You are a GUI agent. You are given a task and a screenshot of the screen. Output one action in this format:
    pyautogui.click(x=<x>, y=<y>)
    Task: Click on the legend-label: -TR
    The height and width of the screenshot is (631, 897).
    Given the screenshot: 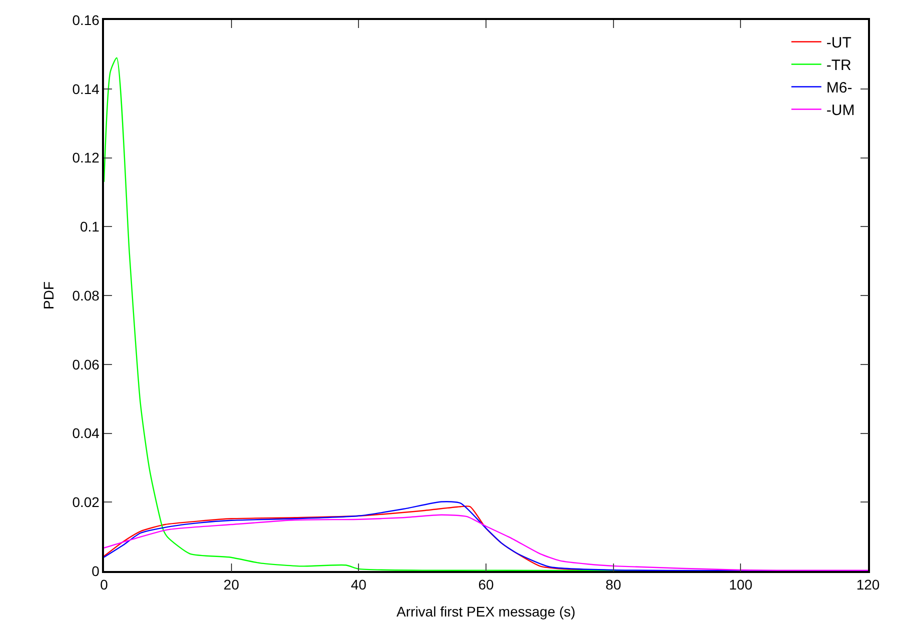 What is the action you would take?
    pyautogui.click(x=839, y=65)
    